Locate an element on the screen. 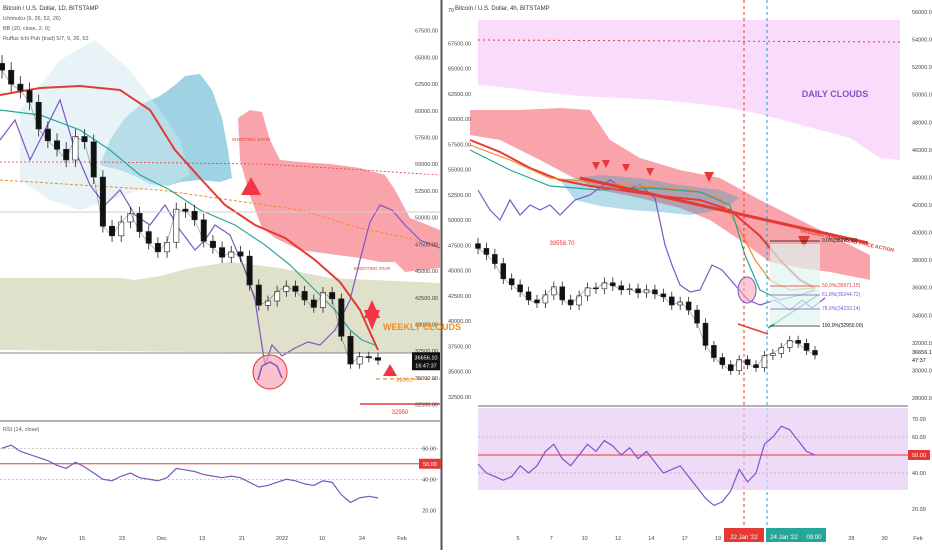 Image resolution: width=932 pixels, height=555 pixels. left-header-symbol: Bitcoin / U.S. Dollar, 1D, BITSTAMP is located at coordinates (51, 9).